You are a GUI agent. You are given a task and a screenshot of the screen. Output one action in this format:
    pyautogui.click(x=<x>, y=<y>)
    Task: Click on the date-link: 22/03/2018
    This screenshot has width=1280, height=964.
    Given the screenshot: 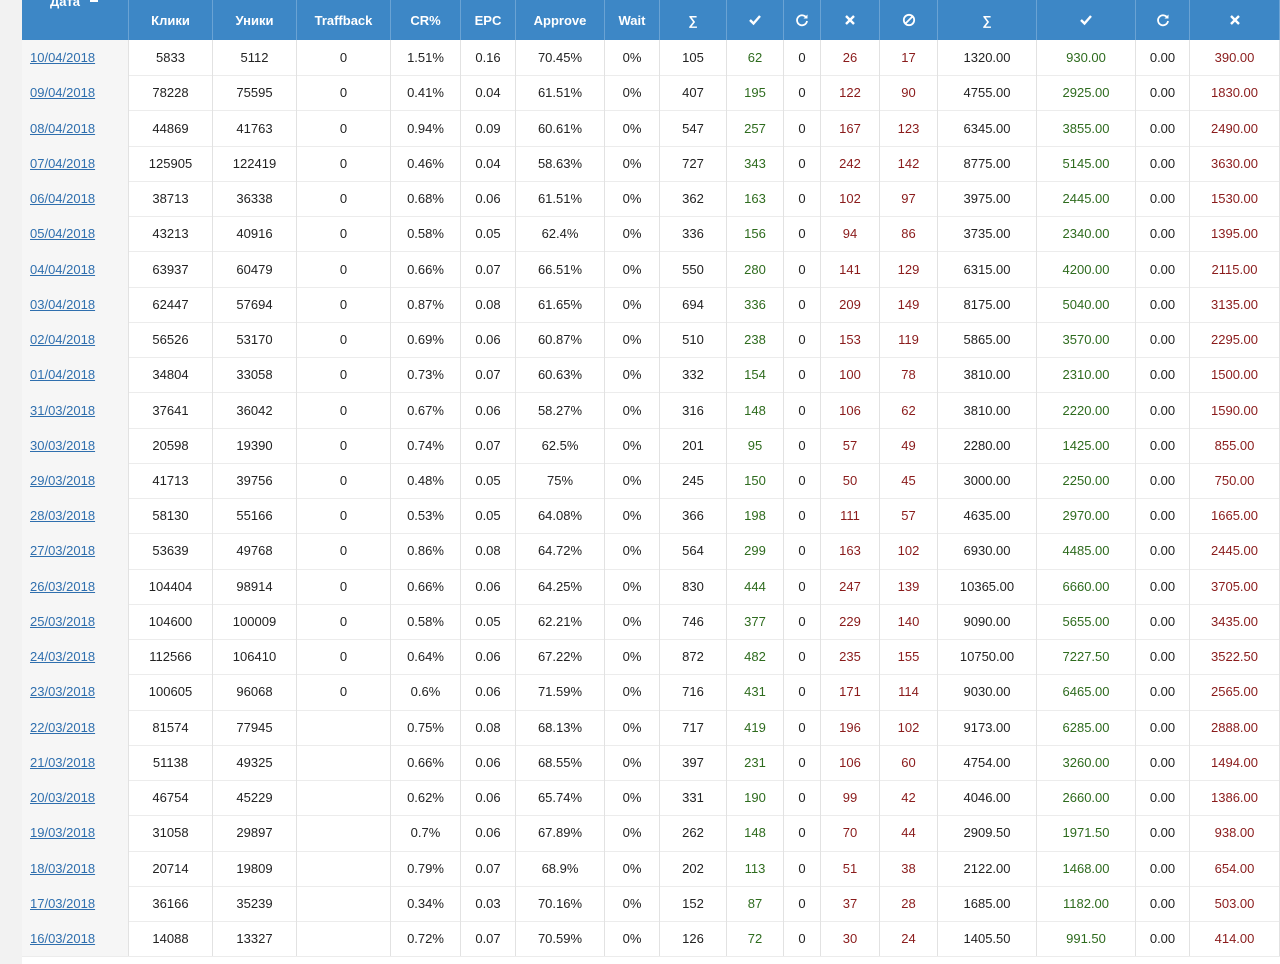 What is the action you would take?
    pyautogui.click(x=63, y=727)
    